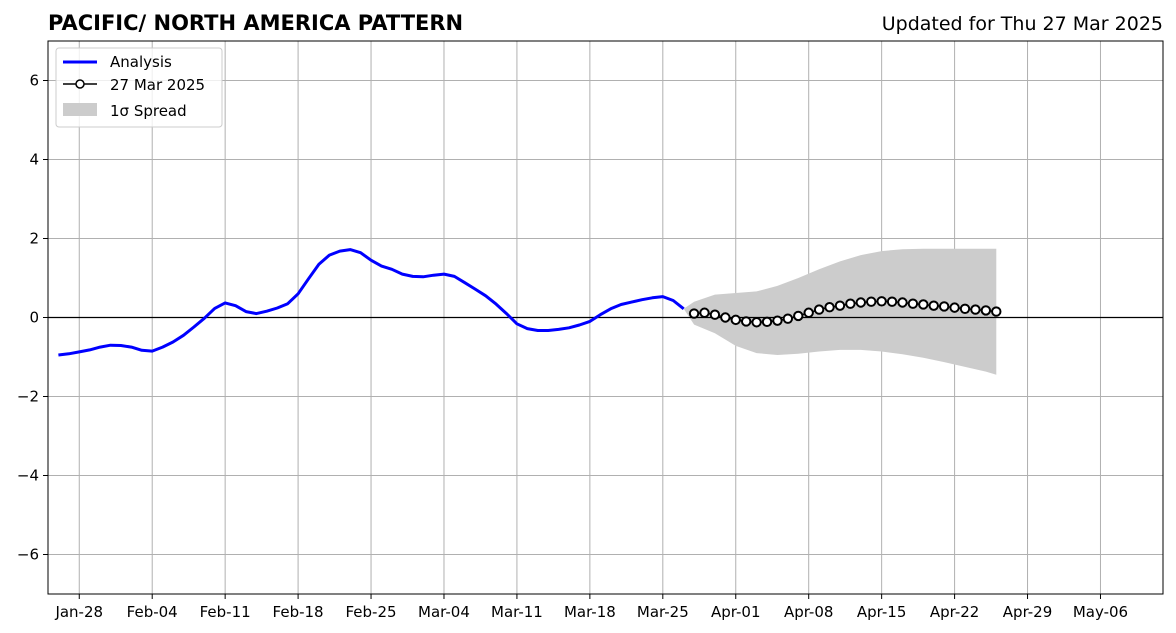 This screenshot has width=1176, height=633. I want to click on x-tick-label: Apr-08, so click(809, 612).